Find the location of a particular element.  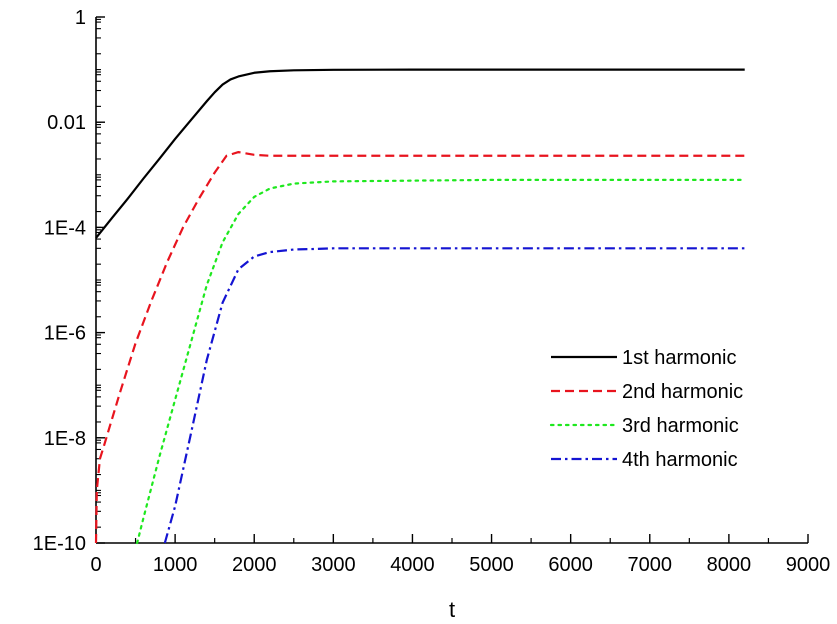

y-tick-label: 1E-6 is located at coordinates (65, 334).